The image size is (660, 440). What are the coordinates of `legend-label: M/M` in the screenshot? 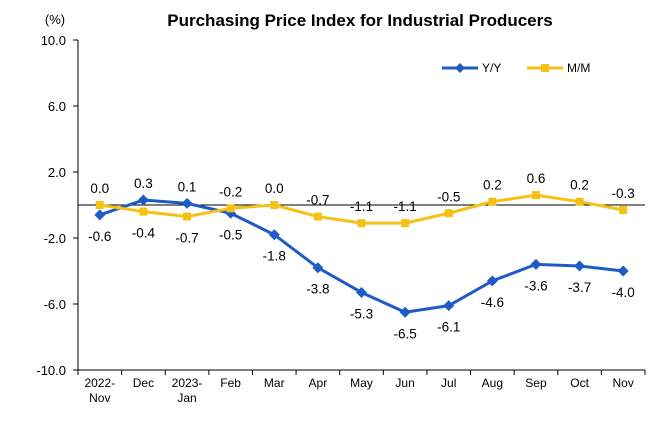 It's located at (578, 68).